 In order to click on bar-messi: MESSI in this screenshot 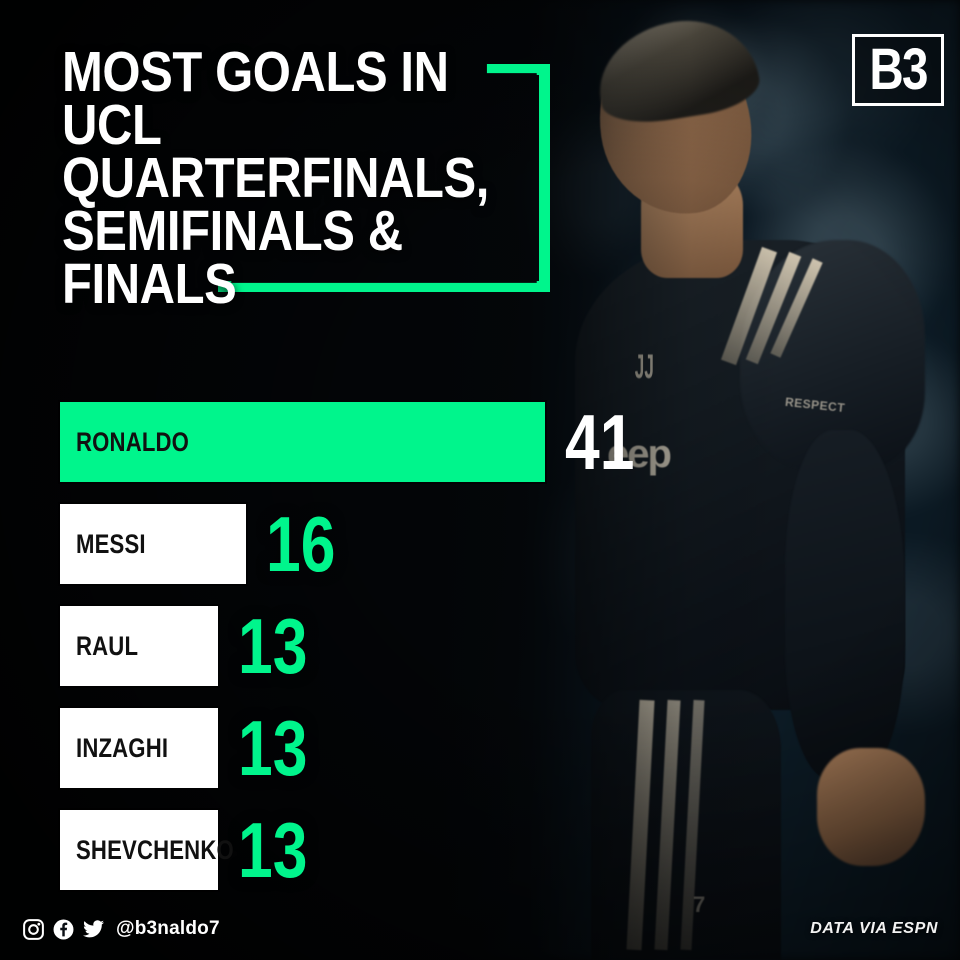, I will do `click(153, 544)`.